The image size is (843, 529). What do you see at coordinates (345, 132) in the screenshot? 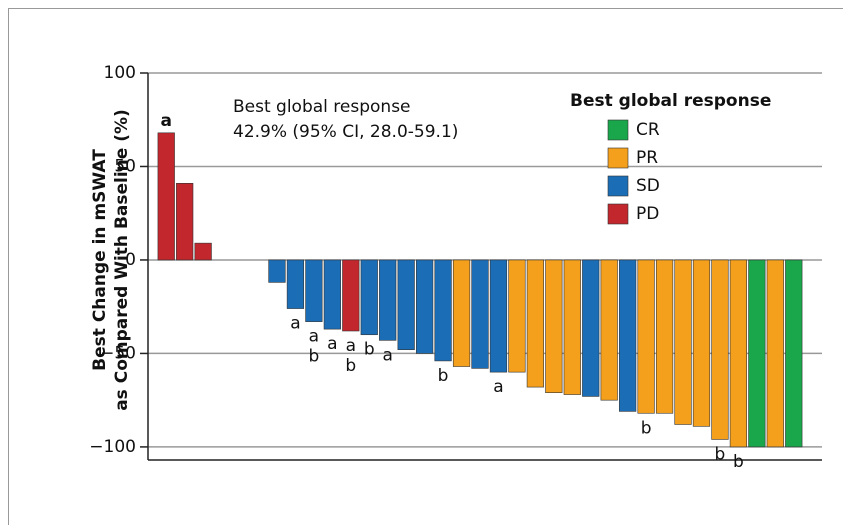
I see `annotation: 42.9% (95% CI, 28.0-59.1)` at bounding box center [345, 132].